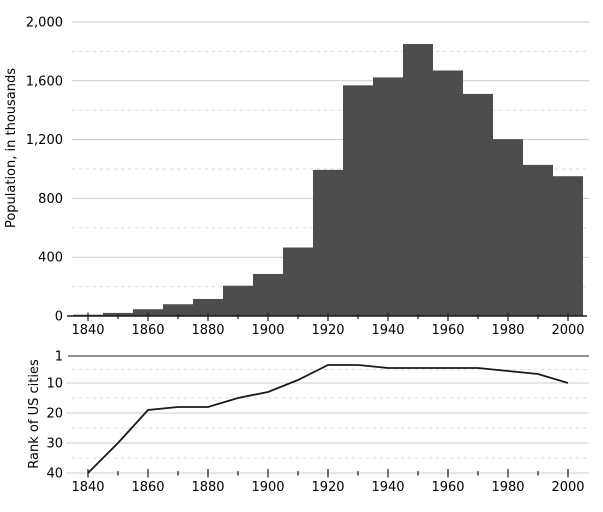  I want to click on bar-1920, so click(328, 242).